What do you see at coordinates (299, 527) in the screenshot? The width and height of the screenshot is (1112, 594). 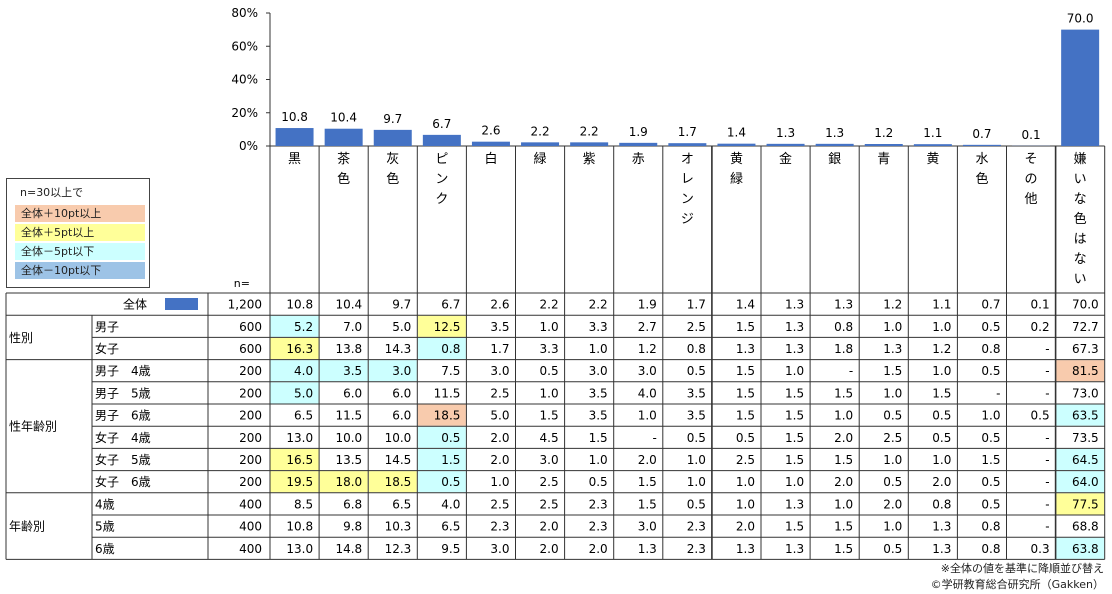 I see `cell-value: 10.8` at bounding box center [299, 527].